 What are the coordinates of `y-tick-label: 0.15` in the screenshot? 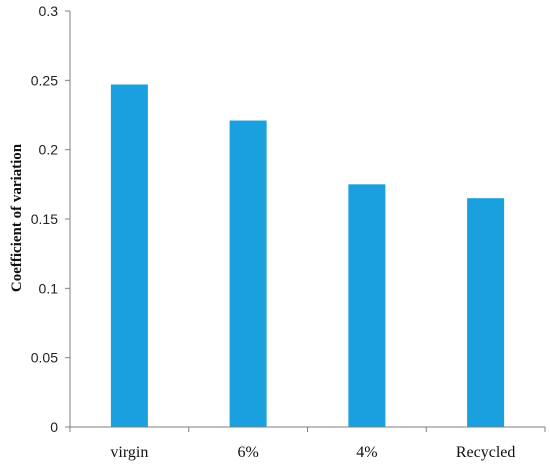 It's located at (44, 219).